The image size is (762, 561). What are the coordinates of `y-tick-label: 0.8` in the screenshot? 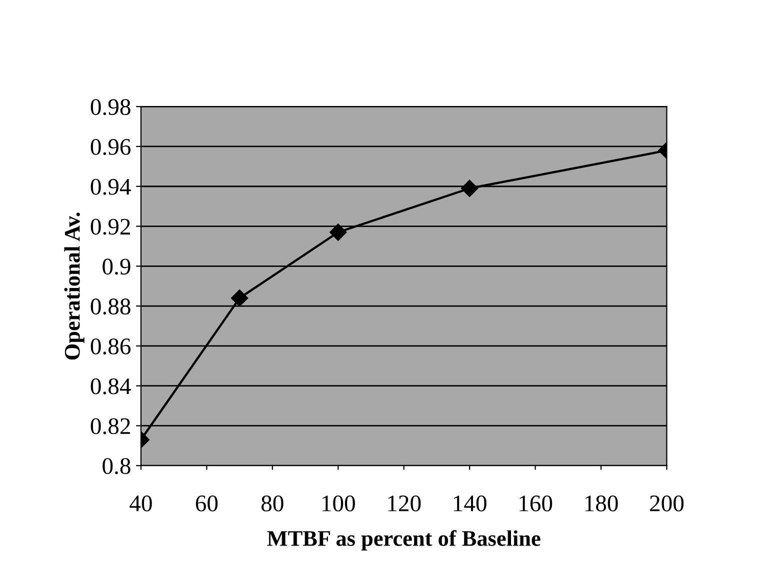 It's located at (116, 466).